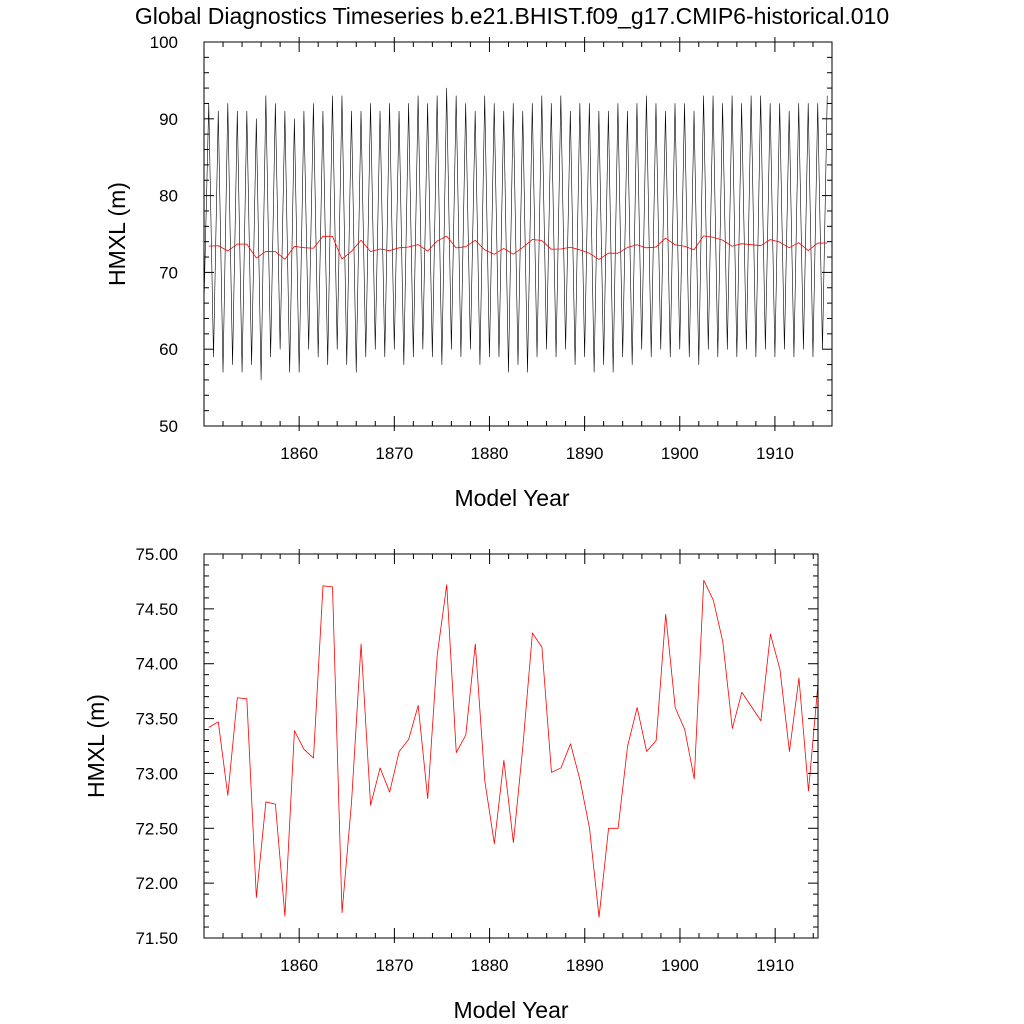  What do you see at coordinates (680, 965) in the screenshot?
I see `bottom-x-tick-label: 1900` at bounding box center [680, 965].